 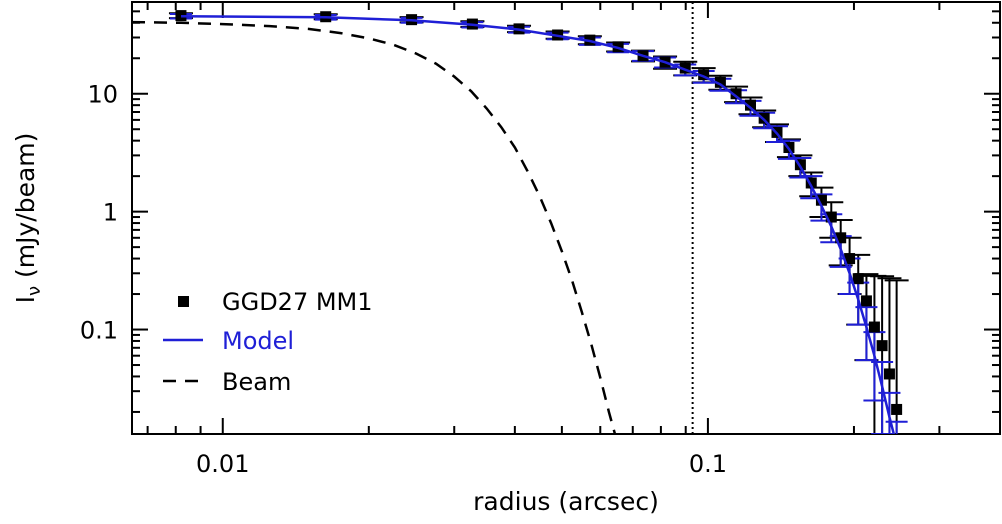 What do you see at coordinates (222, 464) in the screenshot?
I see `x-tick-label: 0.01` at bounding box center [222, 464].